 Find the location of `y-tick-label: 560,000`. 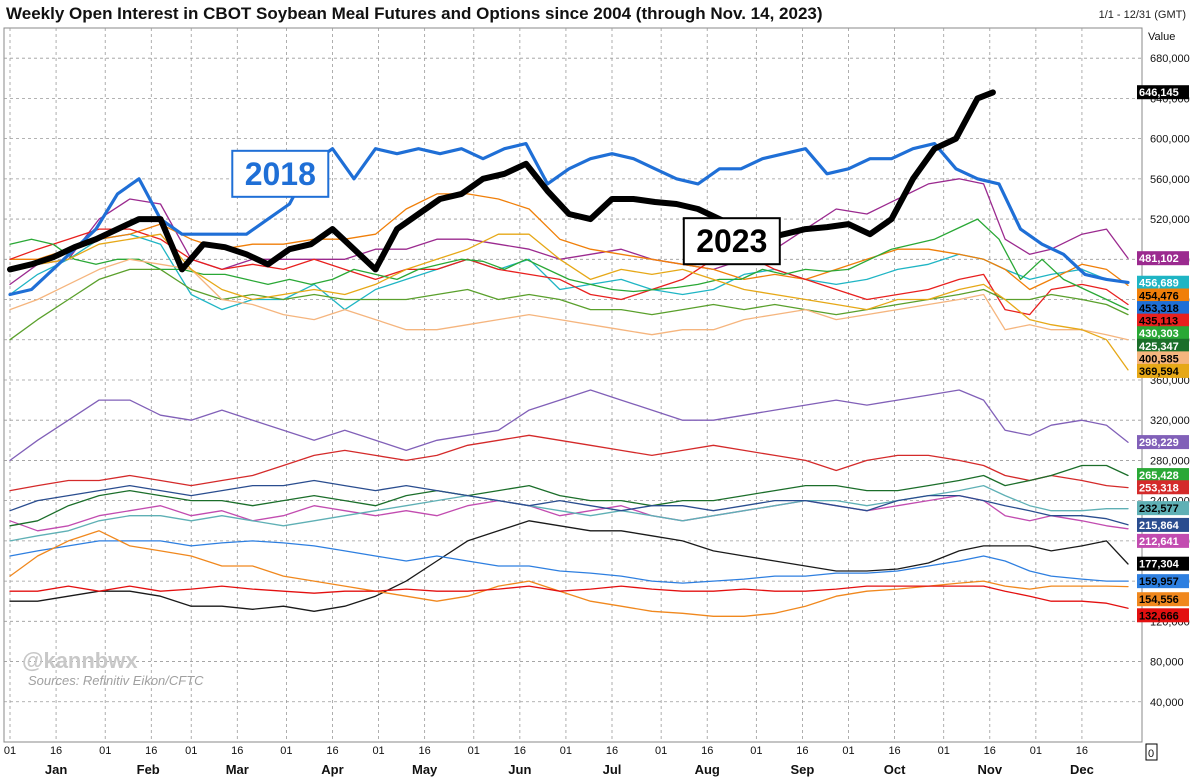

y-tick-label: 560,000 is located at coordinates (1170, 180).